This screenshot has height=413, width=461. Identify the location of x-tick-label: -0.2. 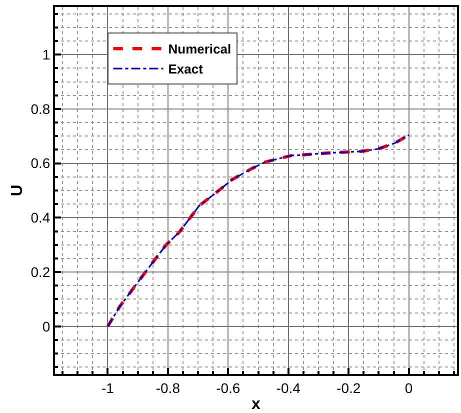
(348, 388).